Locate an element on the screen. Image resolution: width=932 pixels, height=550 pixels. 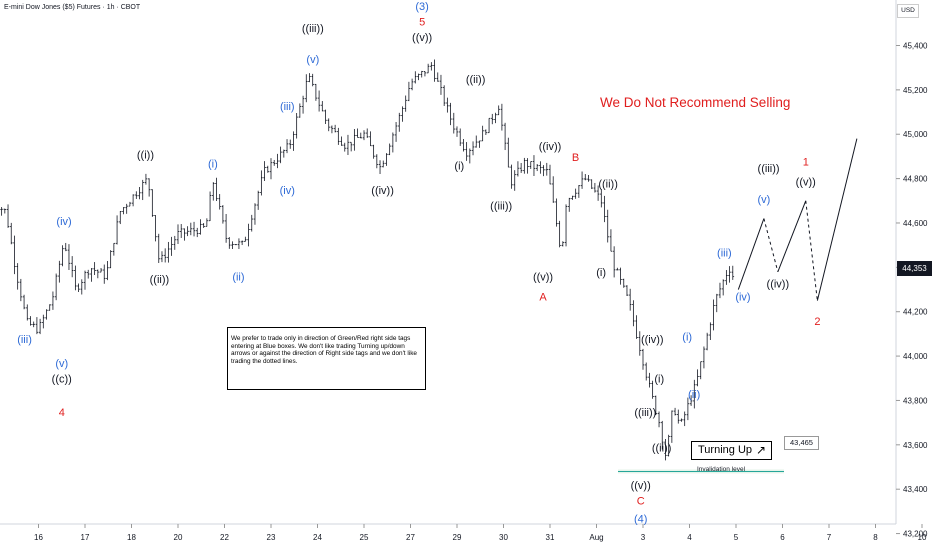
y-tick-label: 45,400 is located at coordinates (915, 45).